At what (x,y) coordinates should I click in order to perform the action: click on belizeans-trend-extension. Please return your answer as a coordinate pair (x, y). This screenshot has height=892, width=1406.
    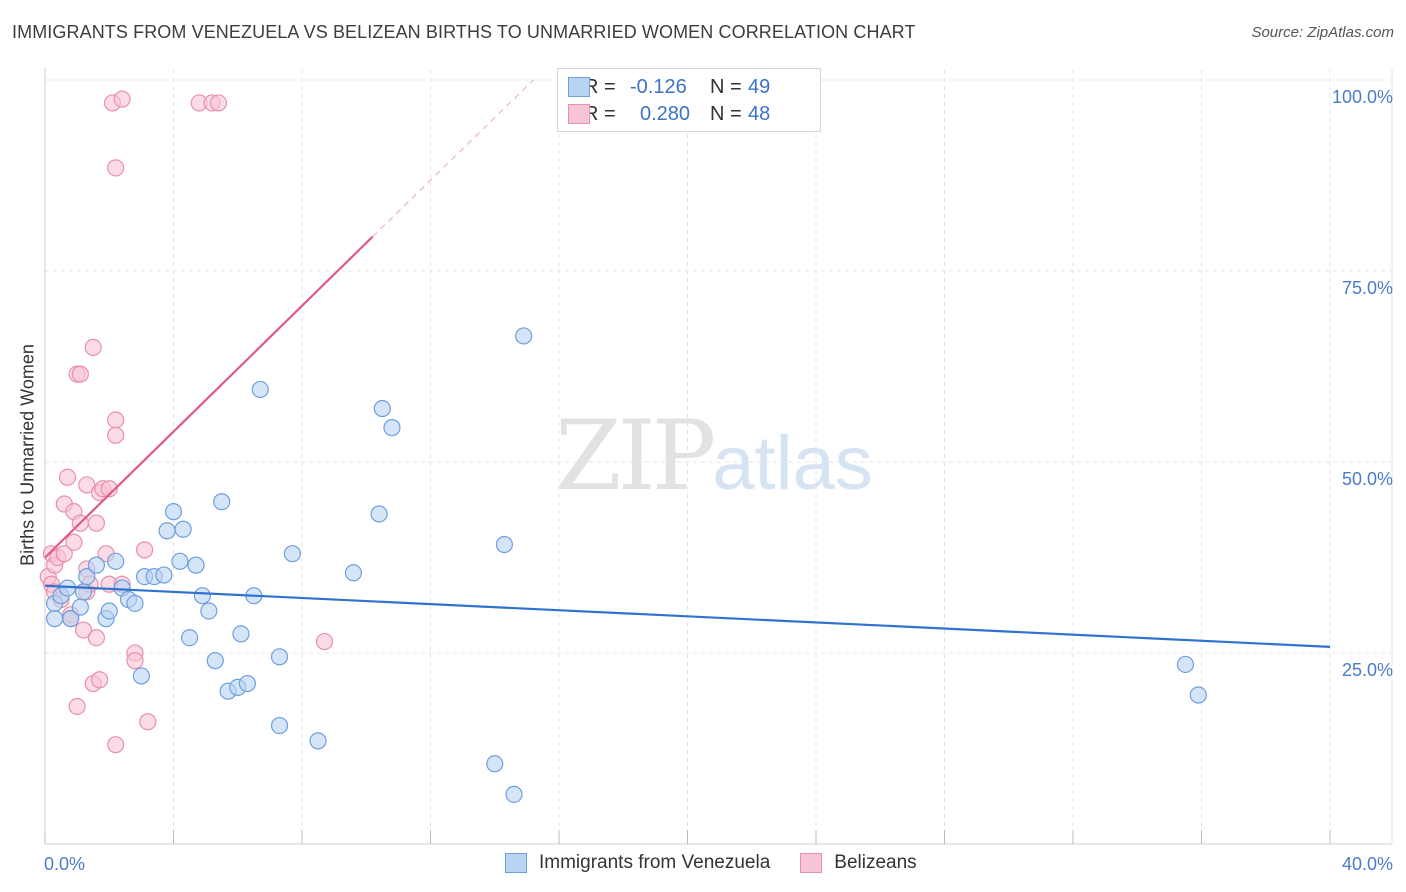
    Looking at the image, I should click on (453, 158).